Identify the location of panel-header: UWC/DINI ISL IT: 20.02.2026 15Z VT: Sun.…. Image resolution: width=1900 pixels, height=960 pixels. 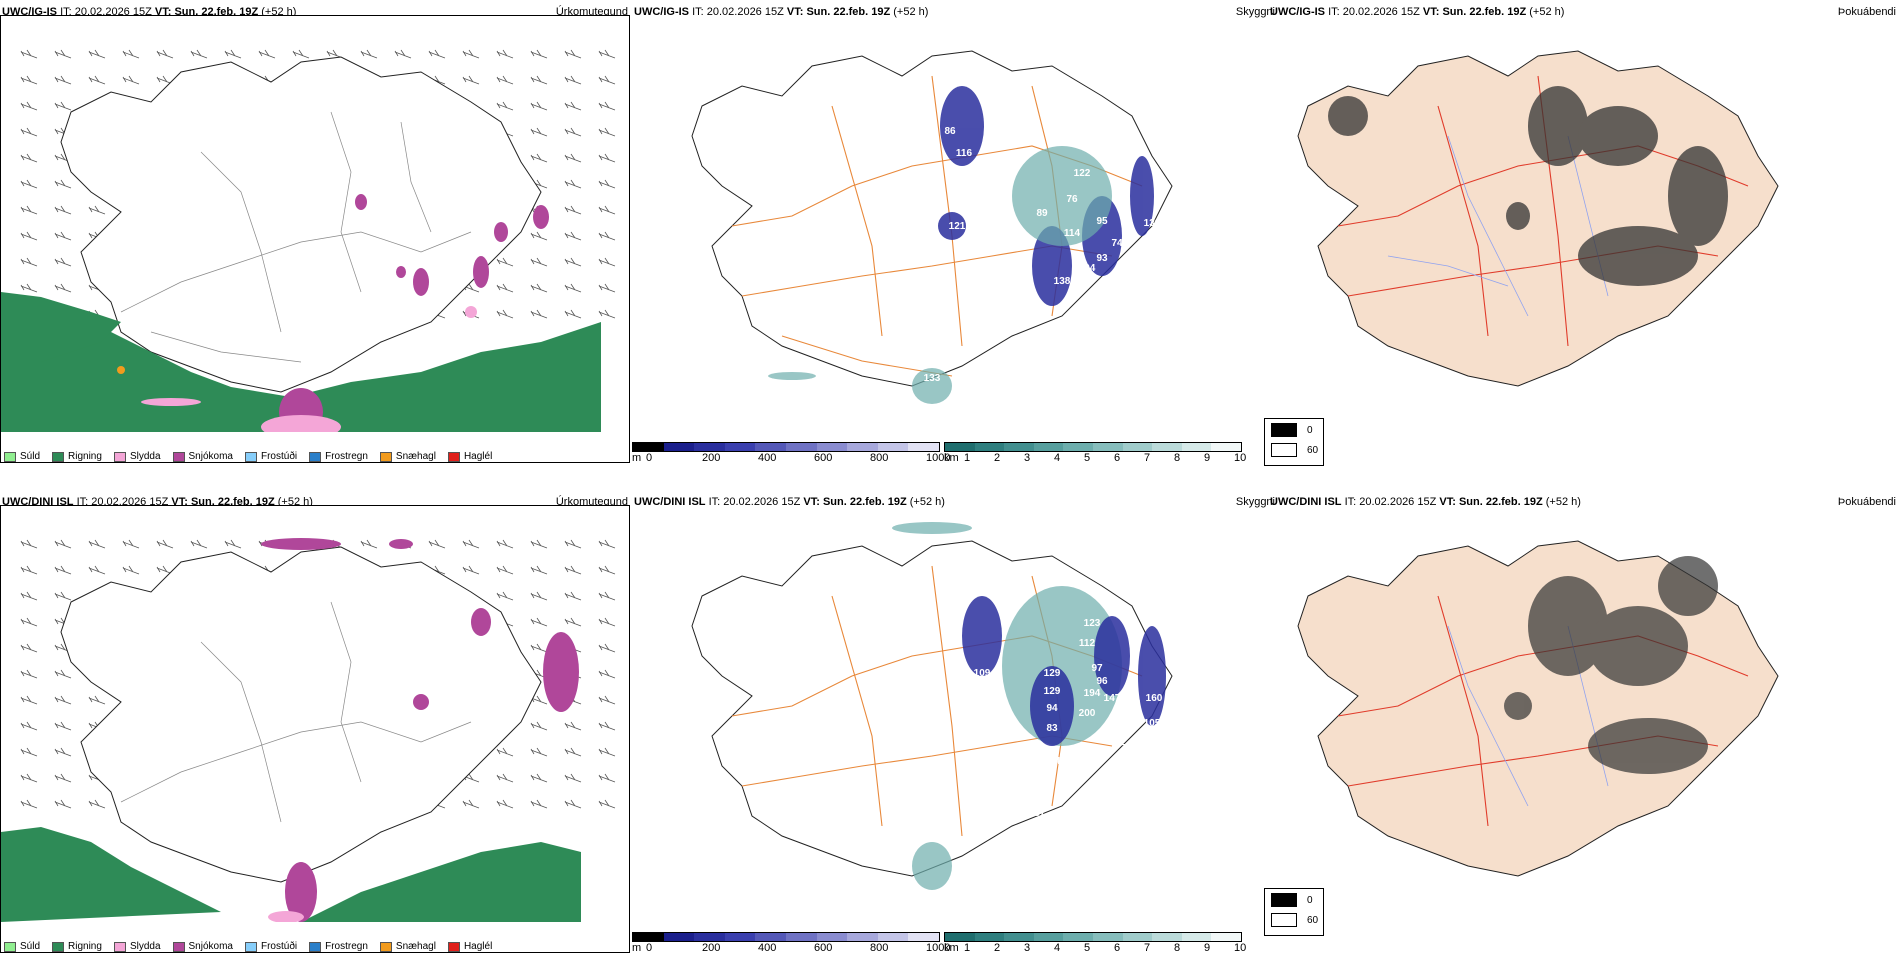
(1425, 502).